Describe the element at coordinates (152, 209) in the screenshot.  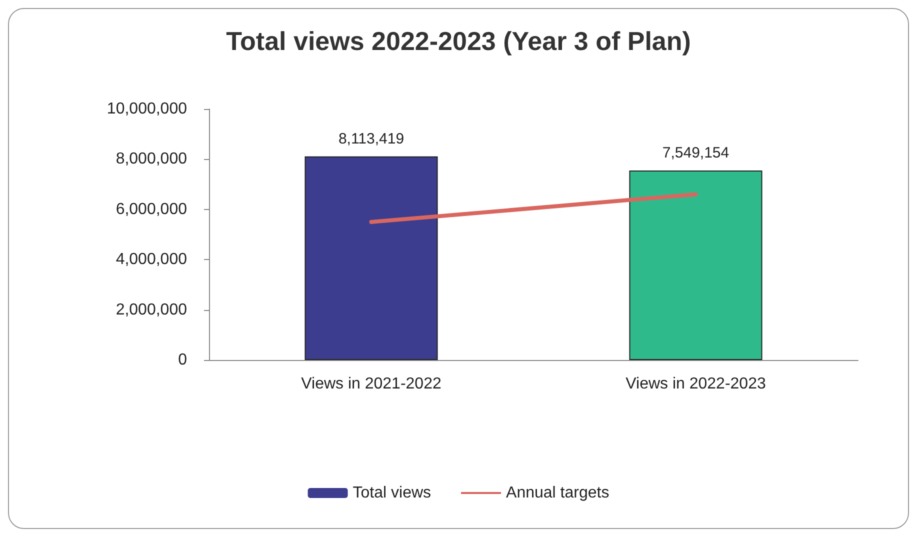
I see `y-tick-label: 6,000,000` at that location.